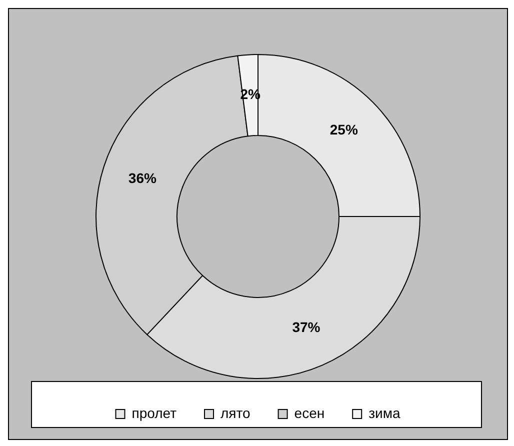  I want to click on legend-label: лято, so click(235, 412).